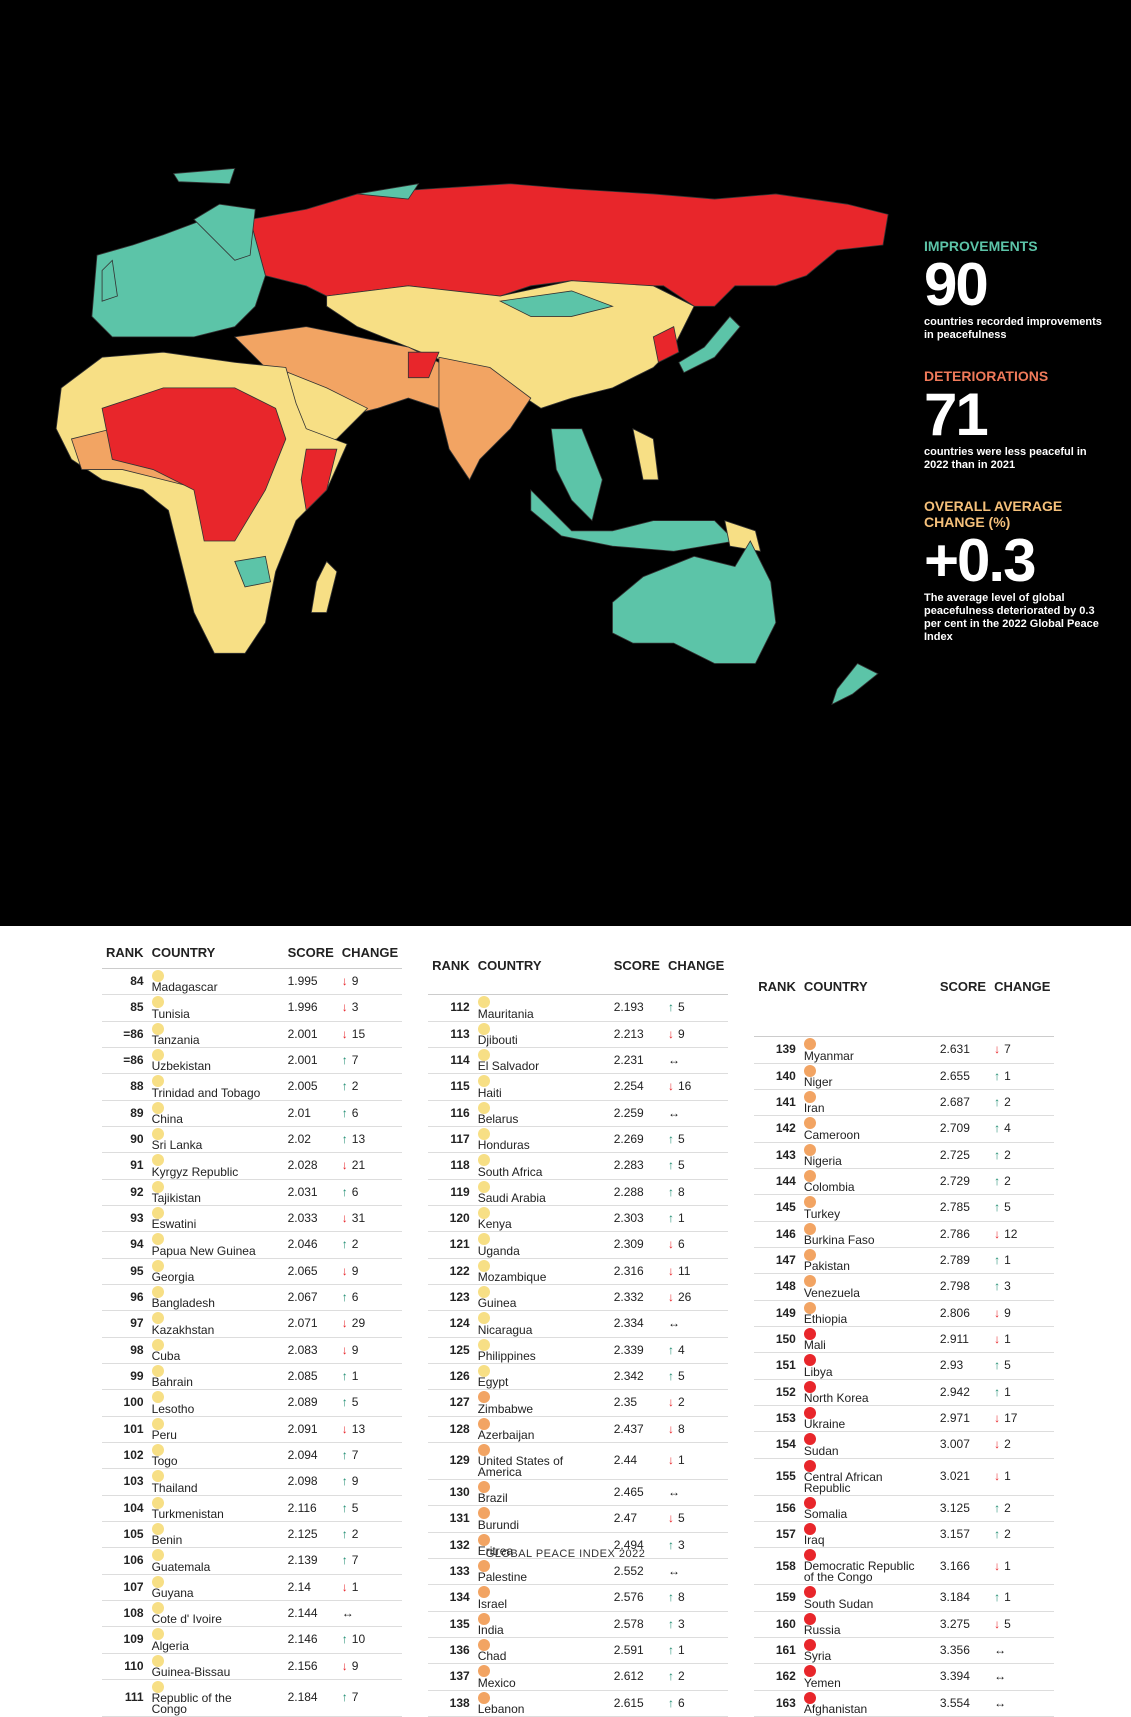  Describe the element at coordinates (777, 1566) in the screenshot. I see `rank: 158` at that location.